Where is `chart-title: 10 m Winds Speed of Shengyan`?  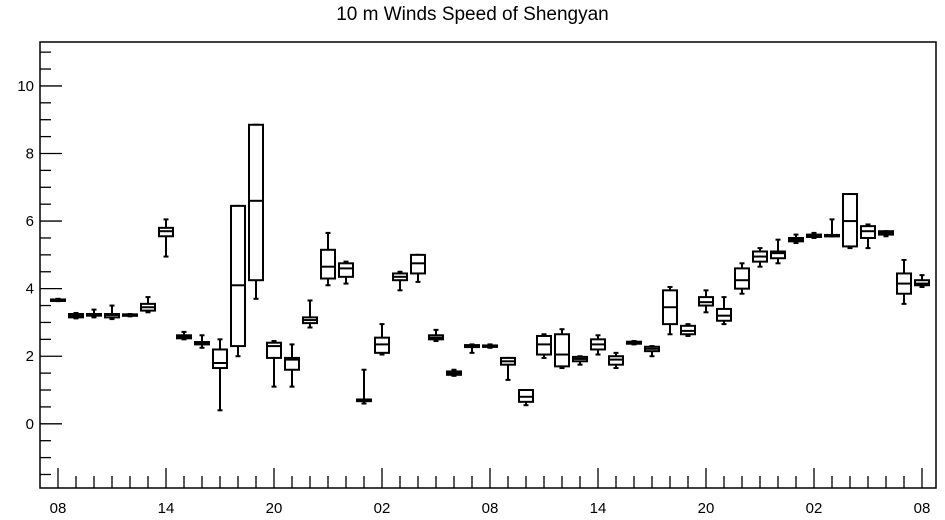 chart-title: 10 m Winds Speed of Shengyan is located at coordinates (472, 14).